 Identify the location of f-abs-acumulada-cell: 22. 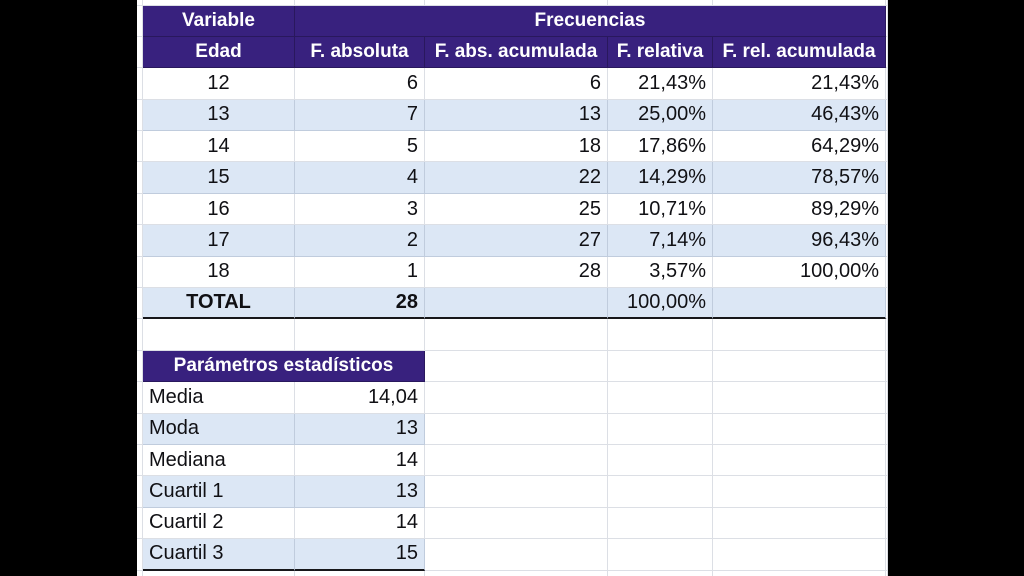
(516, 178).